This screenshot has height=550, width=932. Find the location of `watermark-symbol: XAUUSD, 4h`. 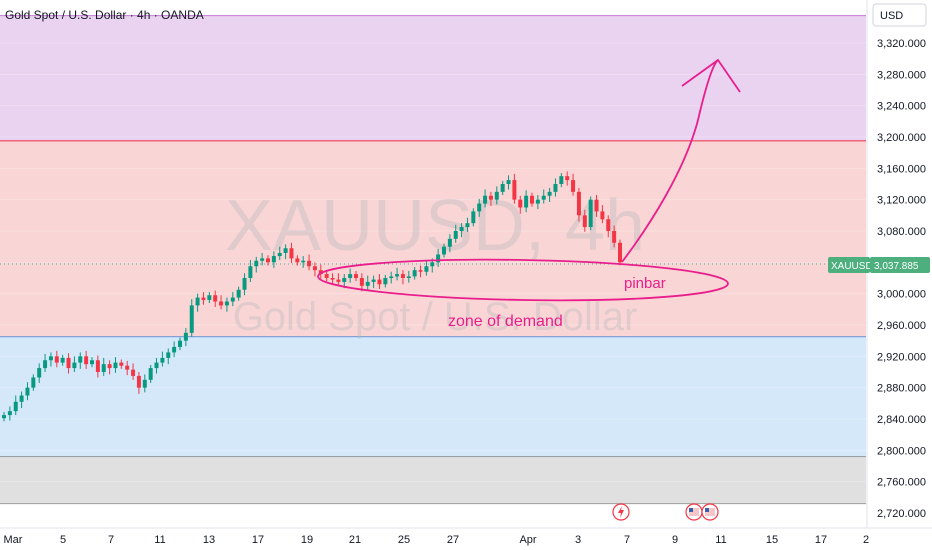

watermark-symbol: XAUUSD, 4h is located at coordinates (435, 226).